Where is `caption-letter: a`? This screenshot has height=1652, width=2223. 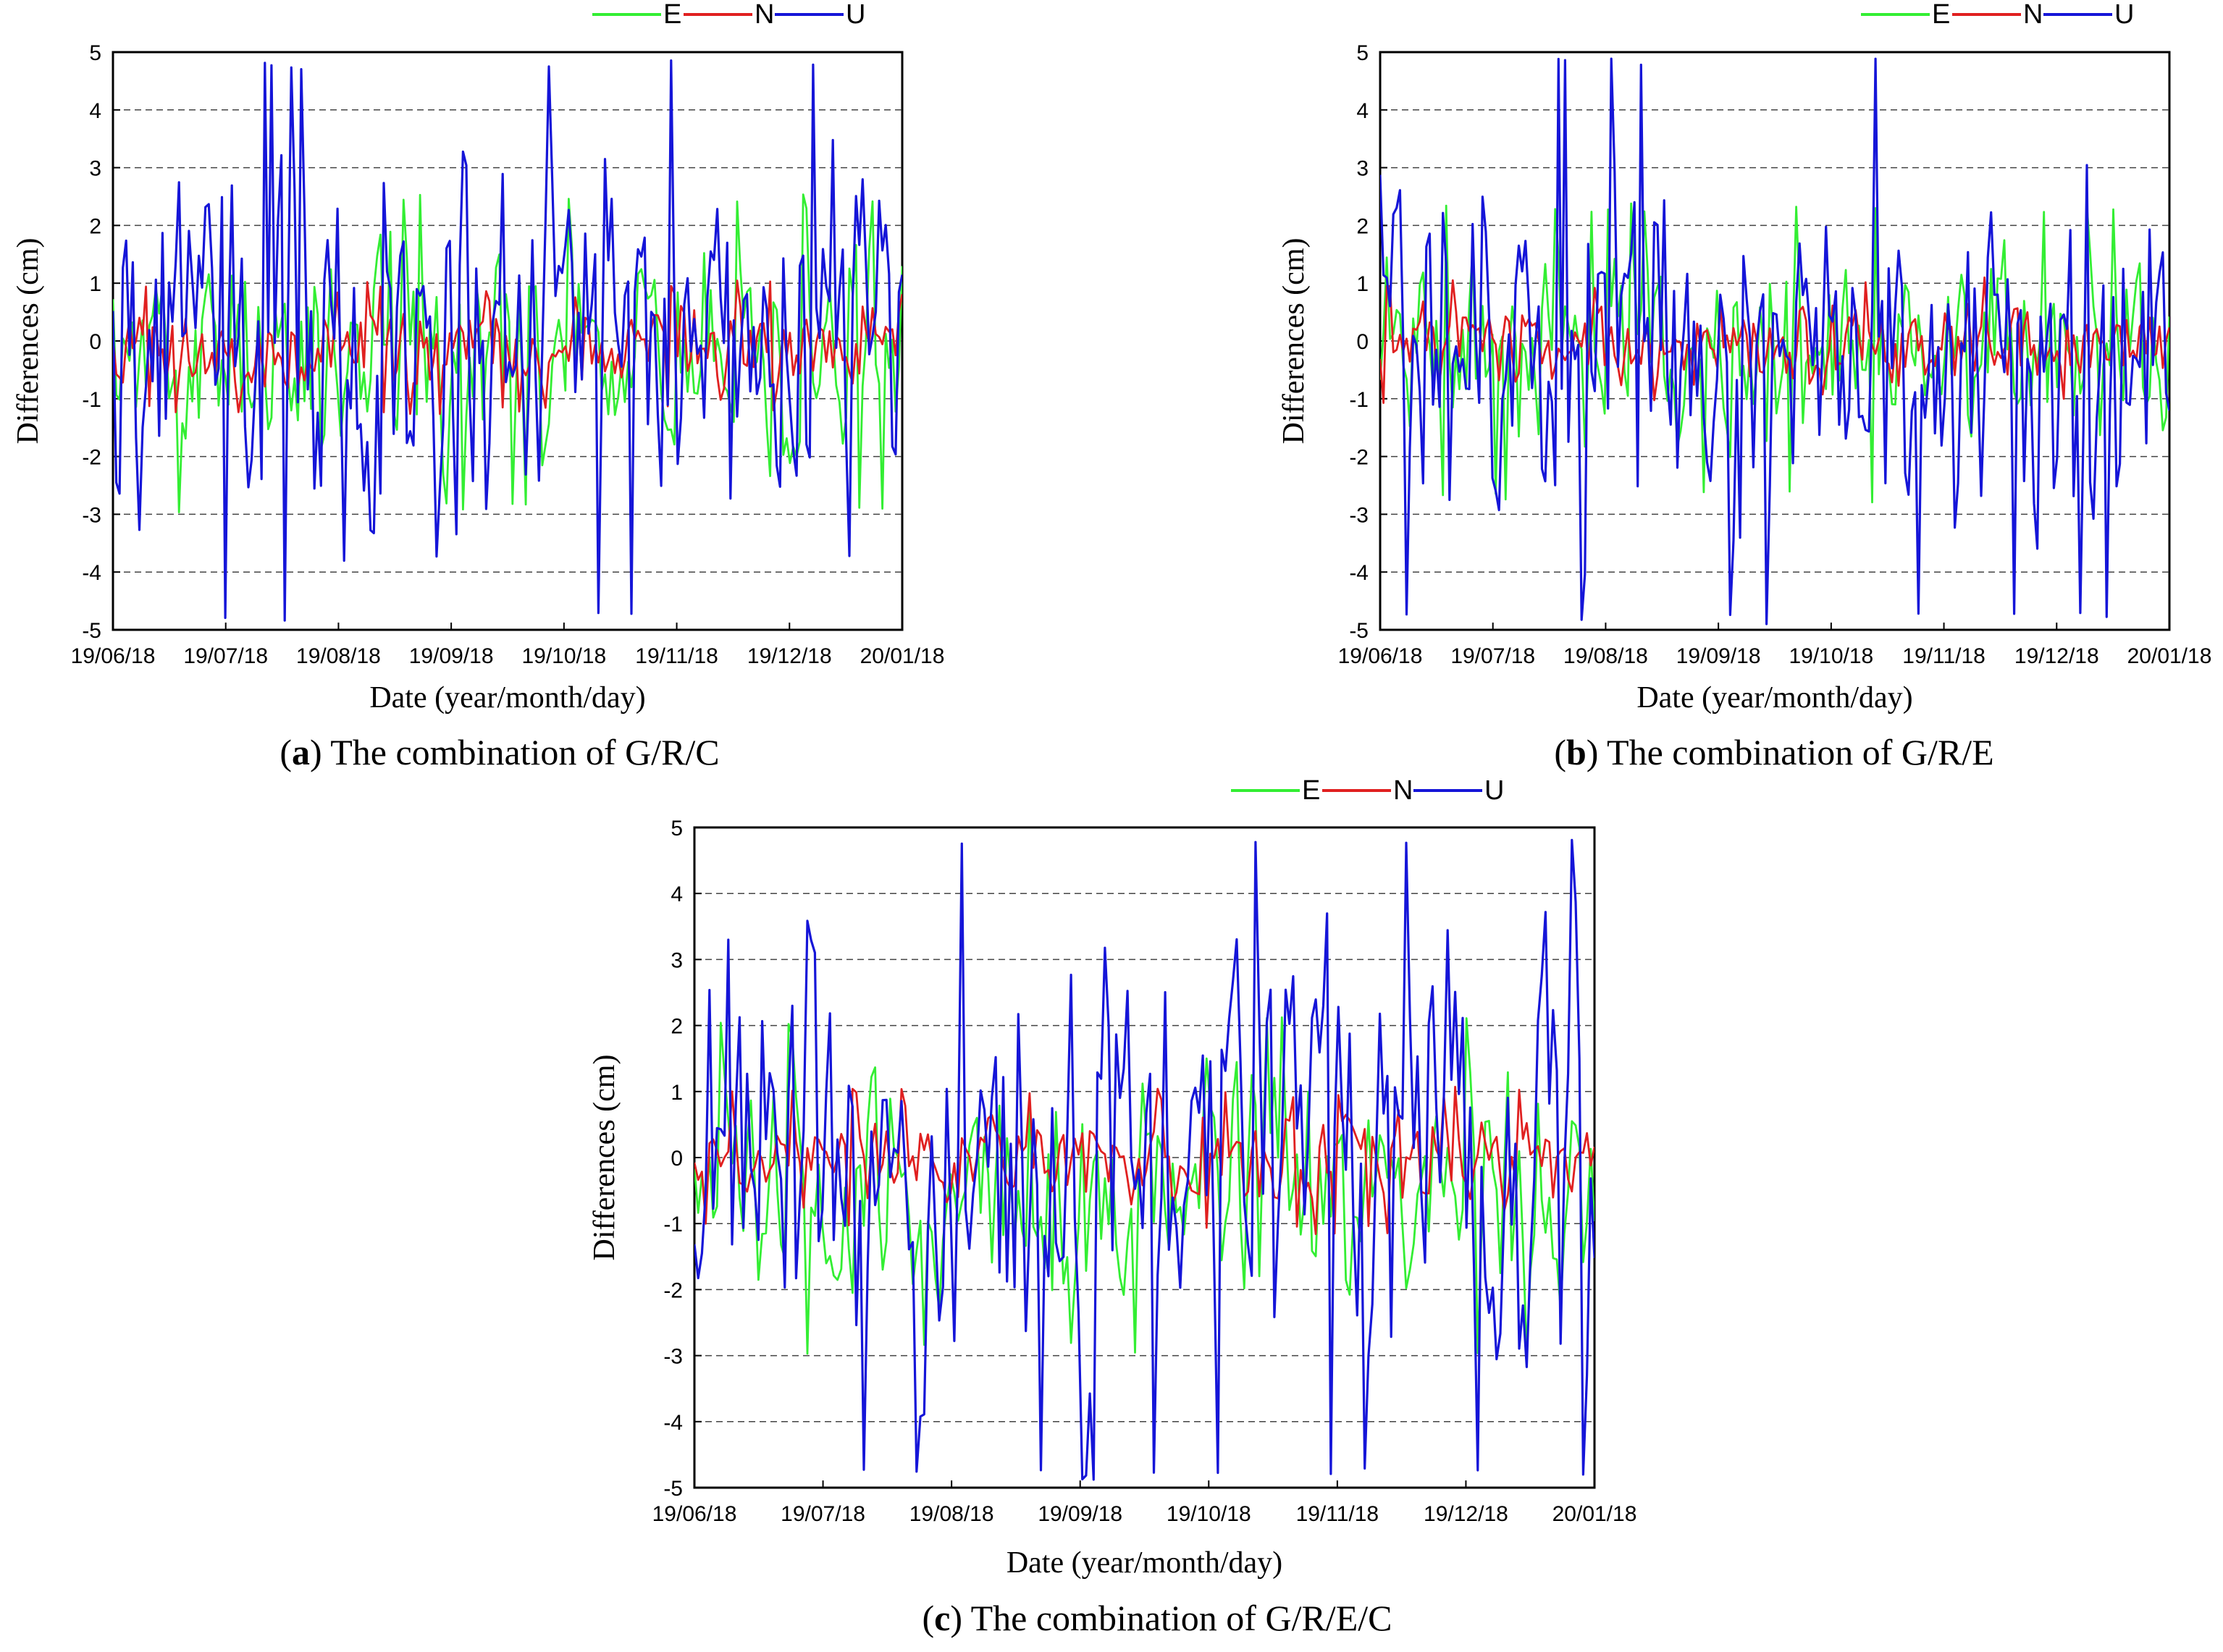 caption-letter: a is located at coordinates (301, 752).